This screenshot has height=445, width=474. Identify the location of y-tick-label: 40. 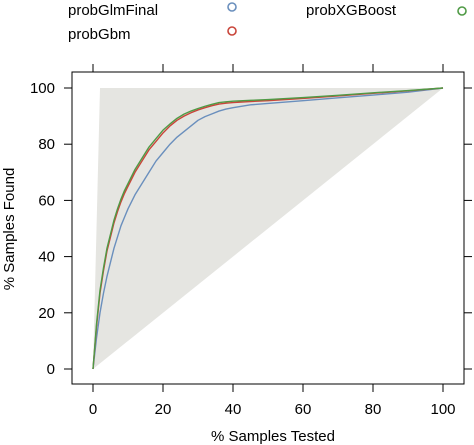
(46, 257).